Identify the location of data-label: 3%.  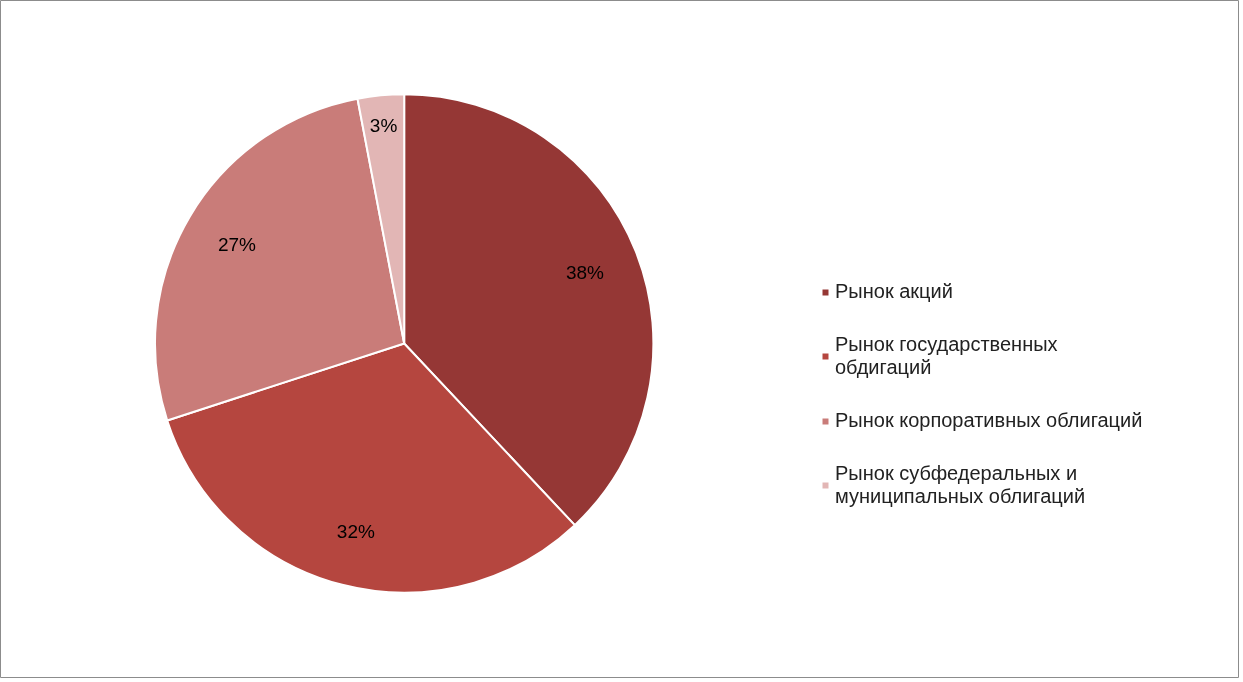
(383, 126).